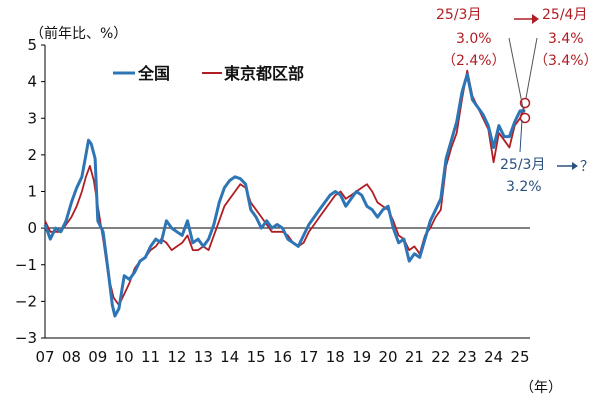 This screenshot has width=600, height=402. Describe the element at coordinates (335, 357) in the screenshot. I see `x-tick-label: 18` at that location.